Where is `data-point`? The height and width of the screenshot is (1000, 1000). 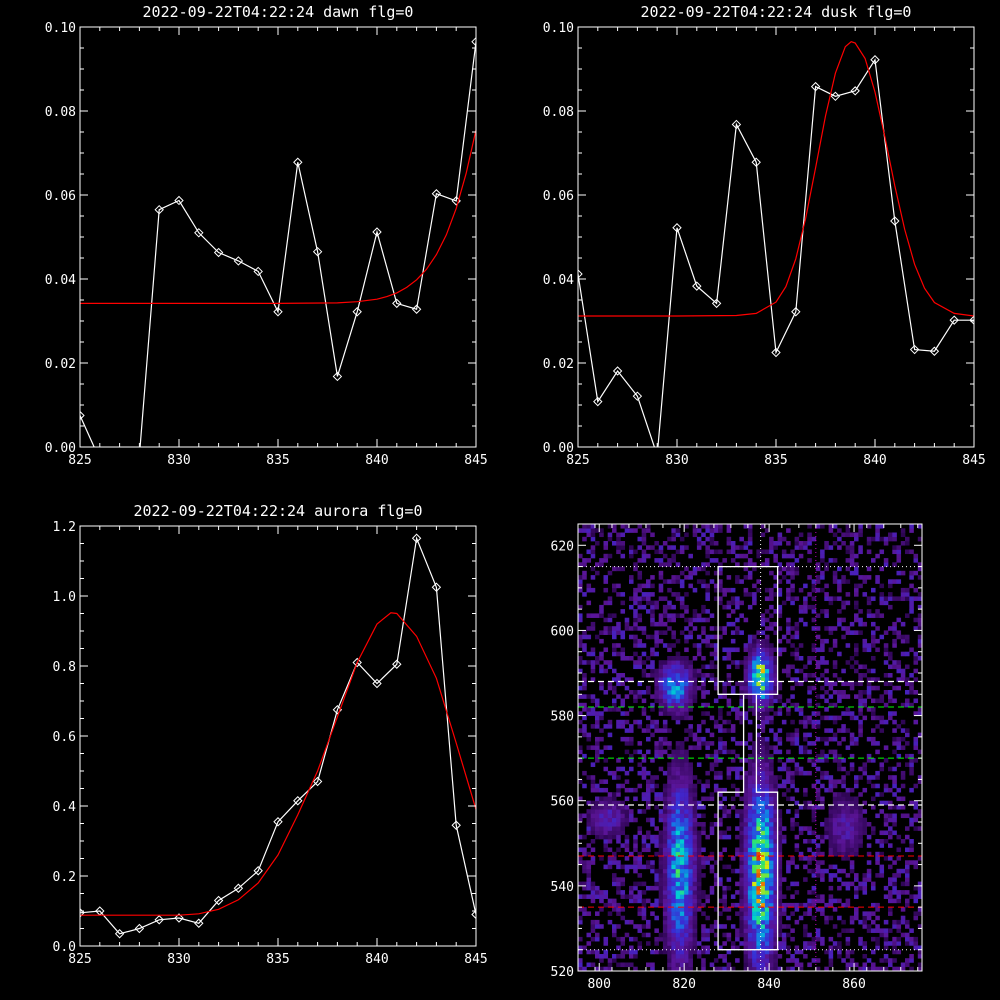
data-point is located at coordinates (796, 312).